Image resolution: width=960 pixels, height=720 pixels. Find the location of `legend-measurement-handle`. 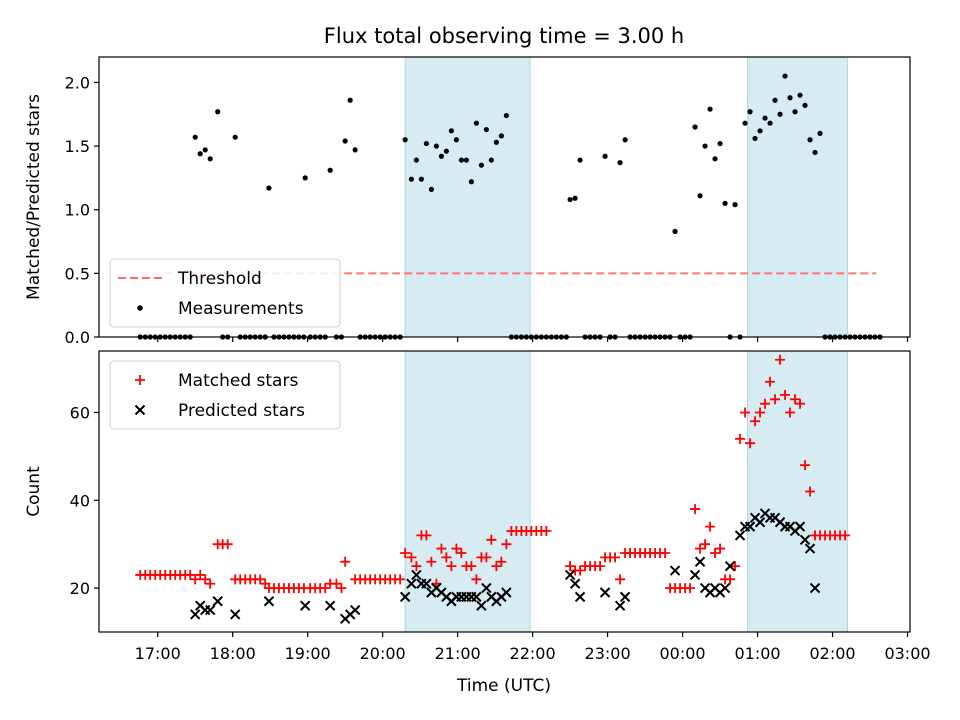

legend-measurement-handle is located at coordinates (140, 308).